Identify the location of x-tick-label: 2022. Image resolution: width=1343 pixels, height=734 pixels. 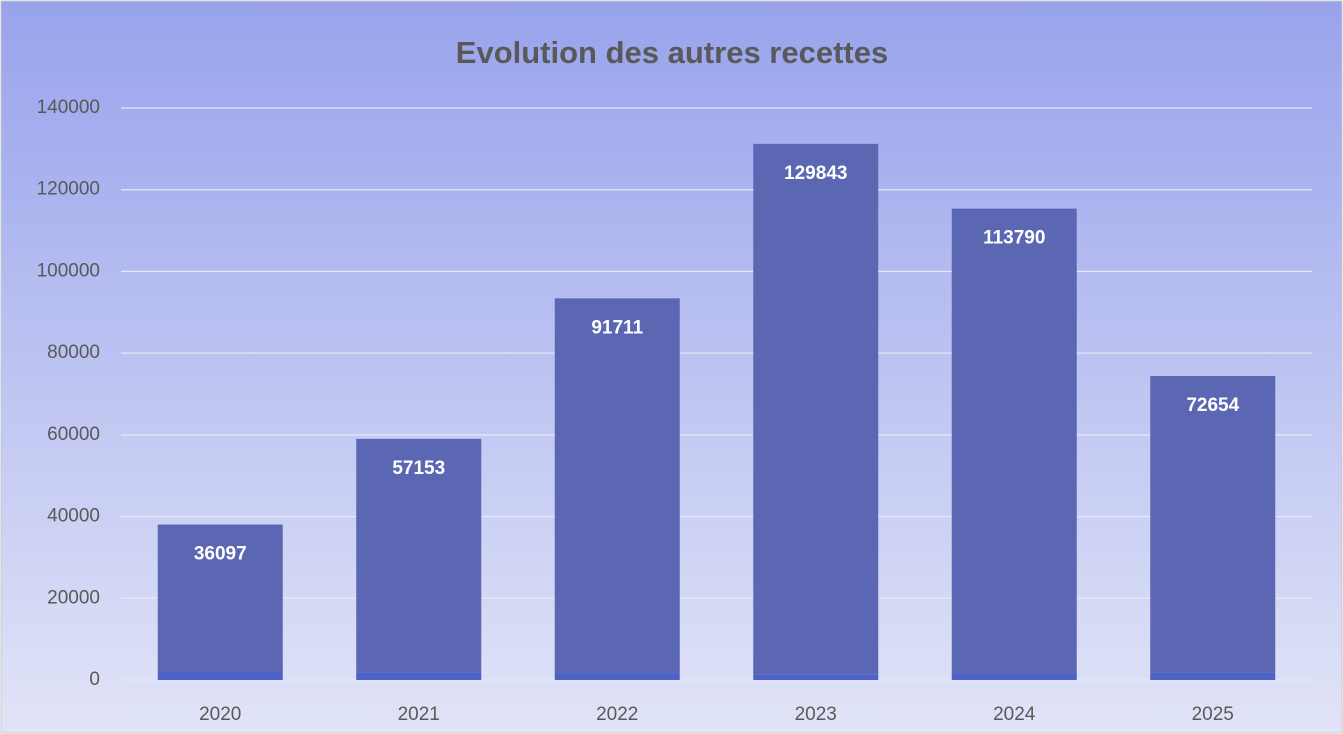
(617, 714).